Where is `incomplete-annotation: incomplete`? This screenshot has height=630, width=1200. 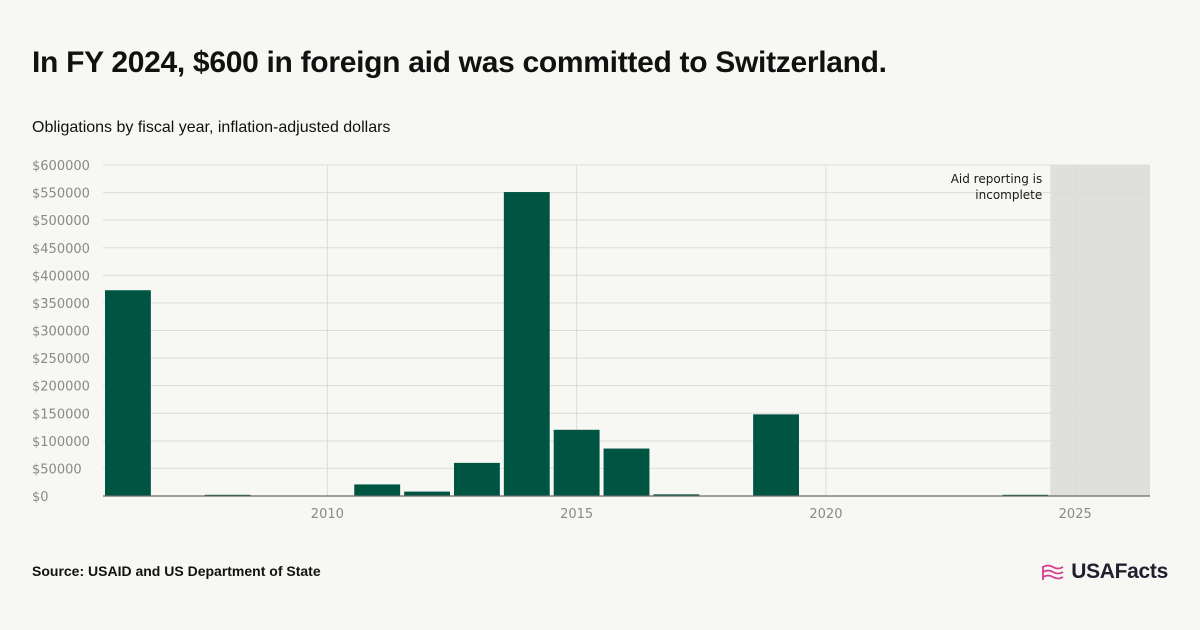 incomplete-annotation: incomplete is located at coordinates (1008, 195).